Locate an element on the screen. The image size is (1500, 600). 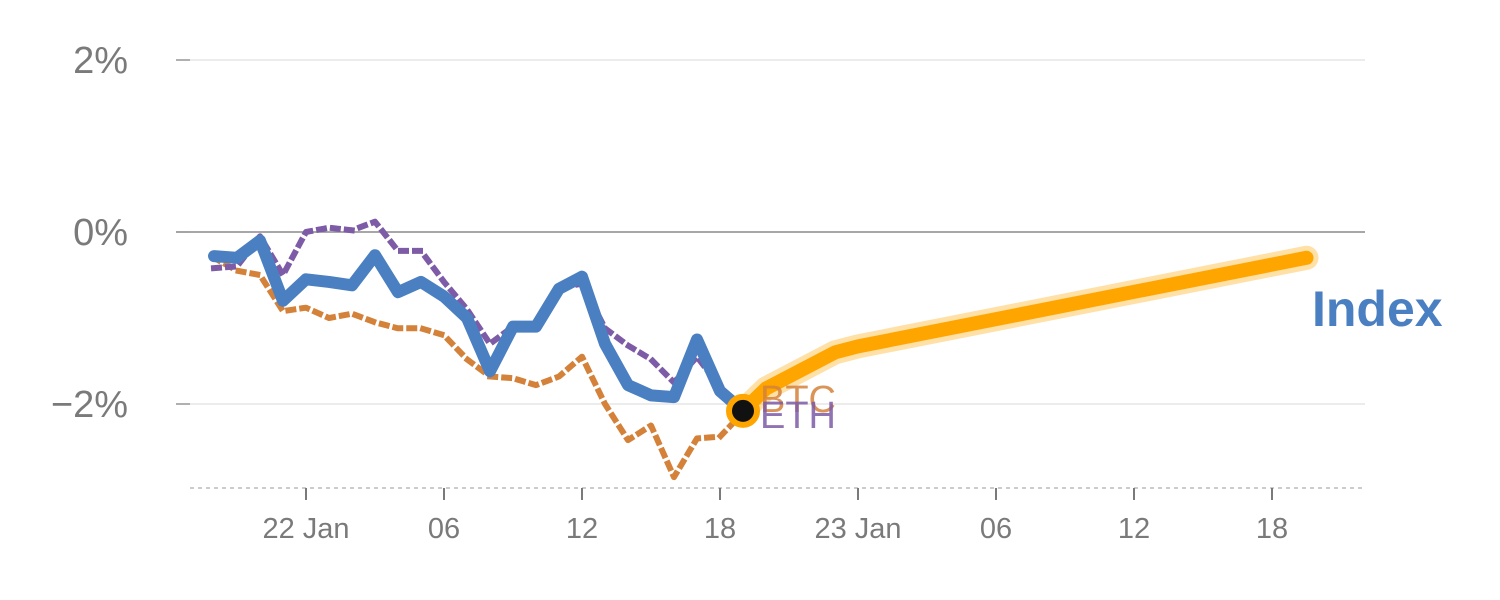
series-line-eth is located at coordinates (479, 317).